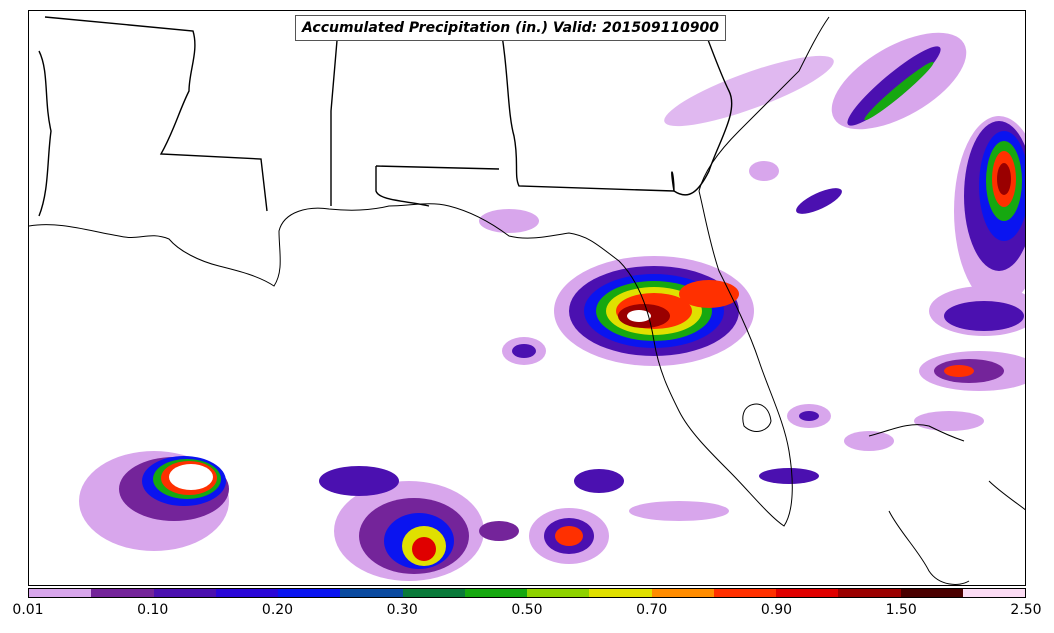 This screenshot has width=1054, height=633. I want to click on precipitation-colorbar, so click(527, 593).